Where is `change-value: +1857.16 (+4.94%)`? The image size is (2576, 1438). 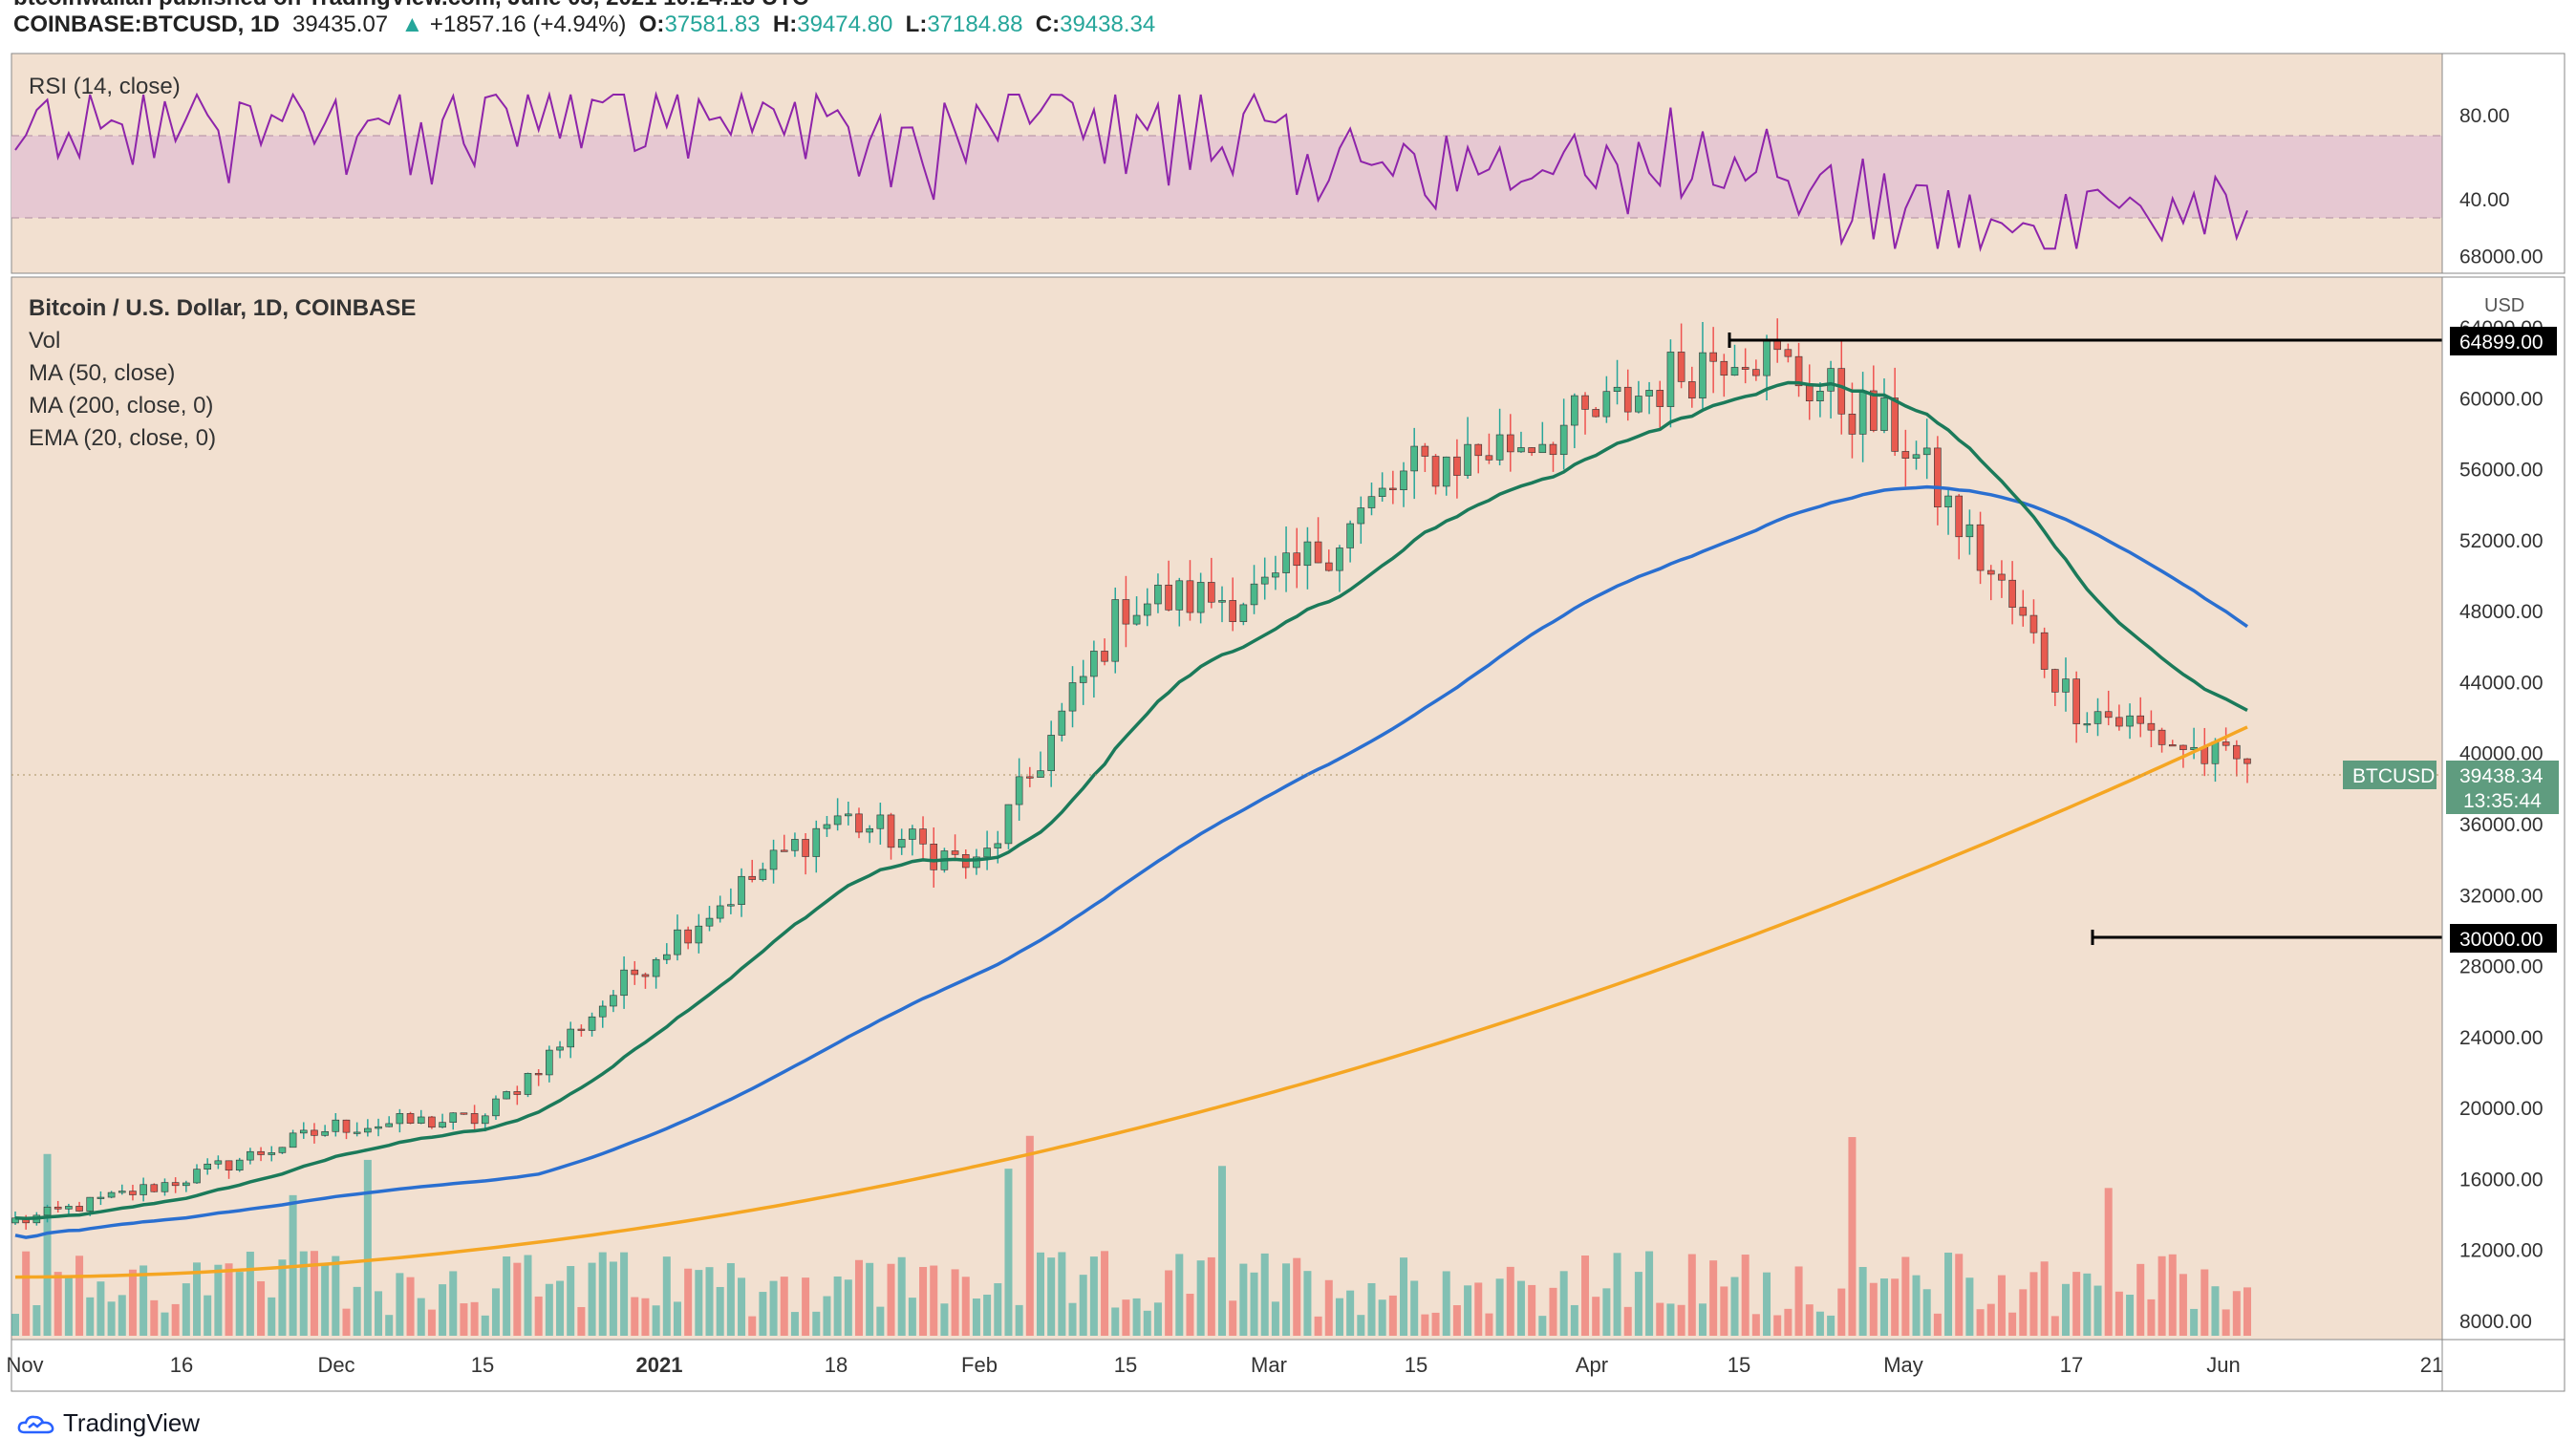 change-value: +1857.16 (+4.94%) is located at coordinates (528, 24).